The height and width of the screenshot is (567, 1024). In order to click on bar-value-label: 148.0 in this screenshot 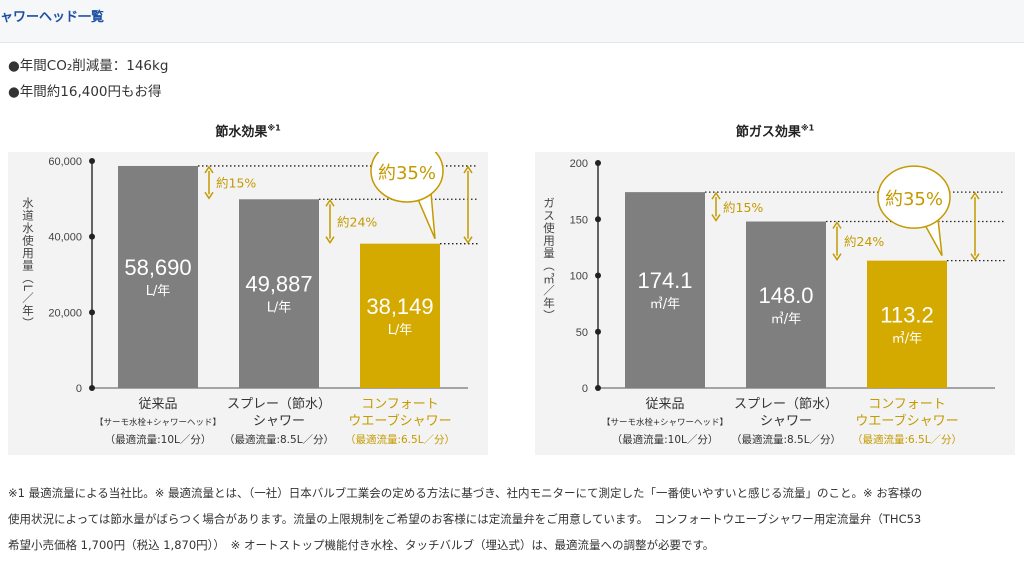, I will do `click(785, 295)`.